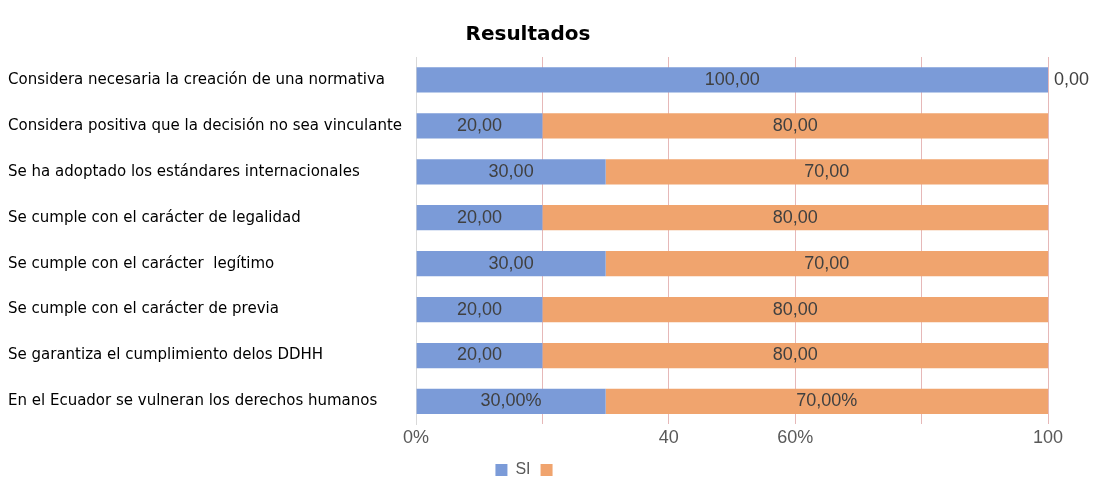  What do you see at coordinates (523, 469) in the screenshot?
I see `legend-label: SI` at bounding box center [523, 469].